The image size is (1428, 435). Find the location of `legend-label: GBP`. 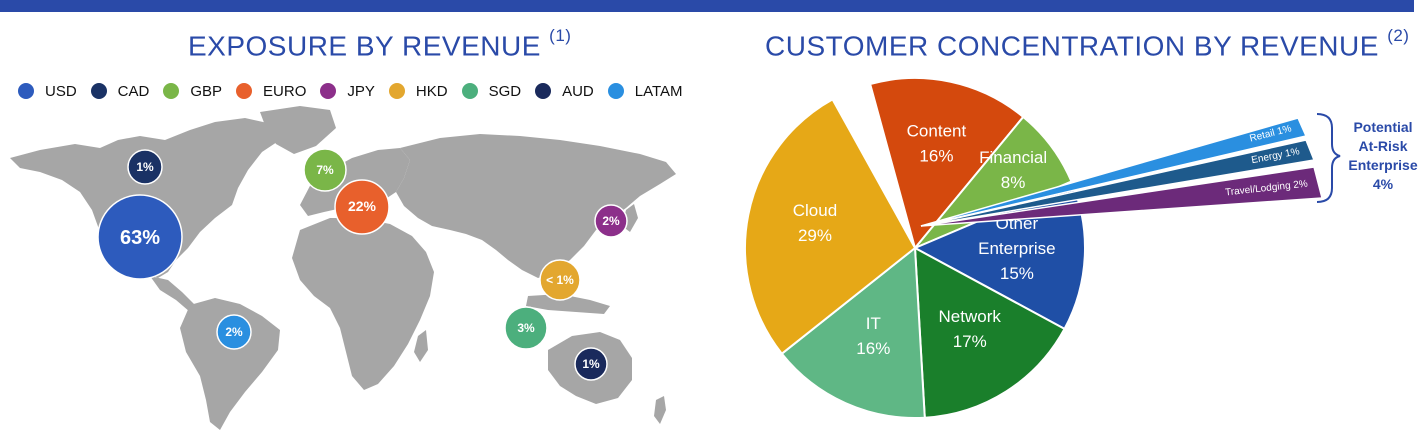

legend-label: GBP is located at coordinates (206, 91).